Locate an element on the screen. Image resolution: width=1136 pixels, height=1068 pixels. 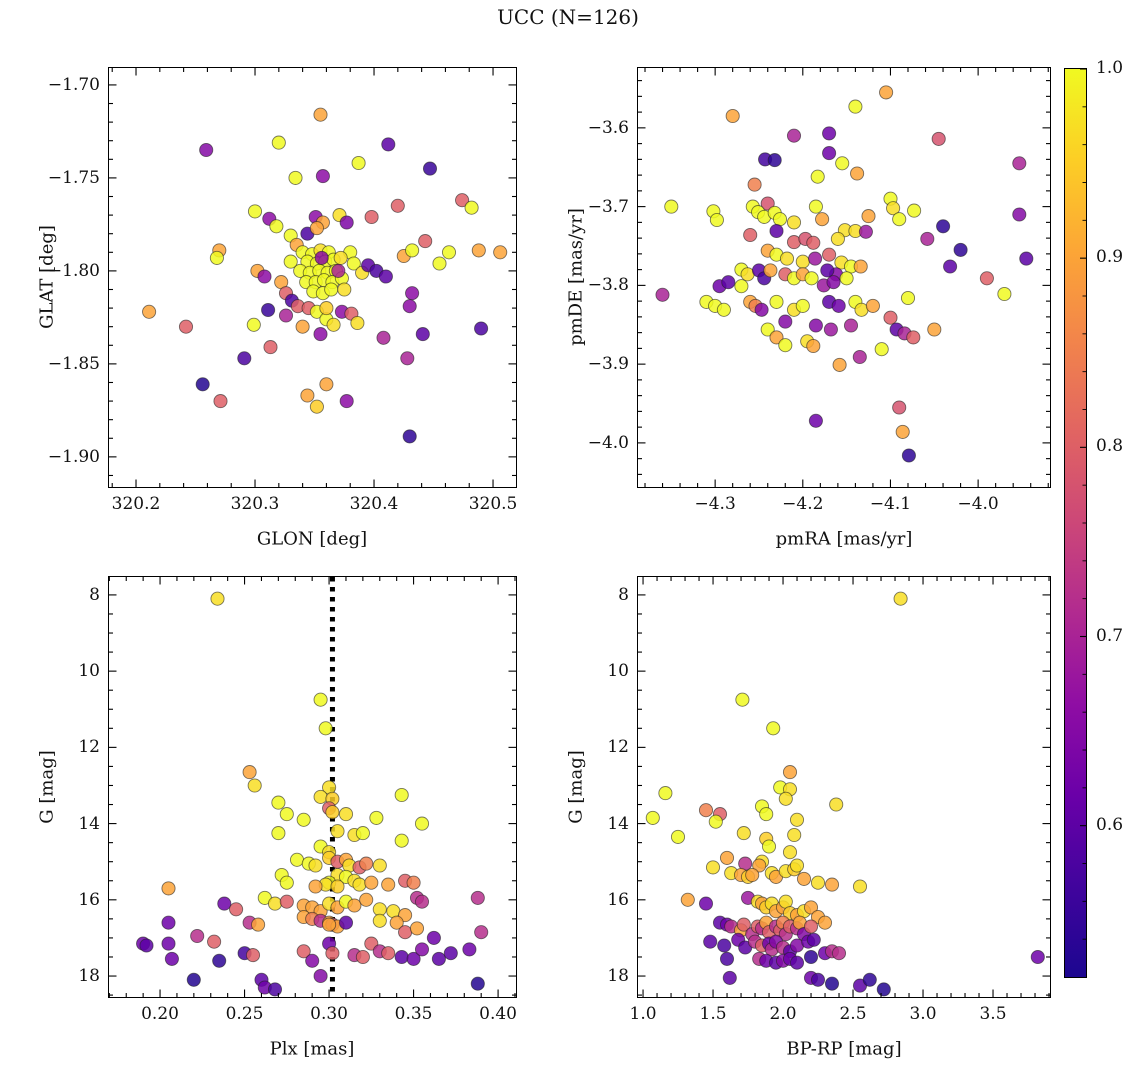
colorbar-tick-label: 0.8 is located at coordinates (1110, 446).